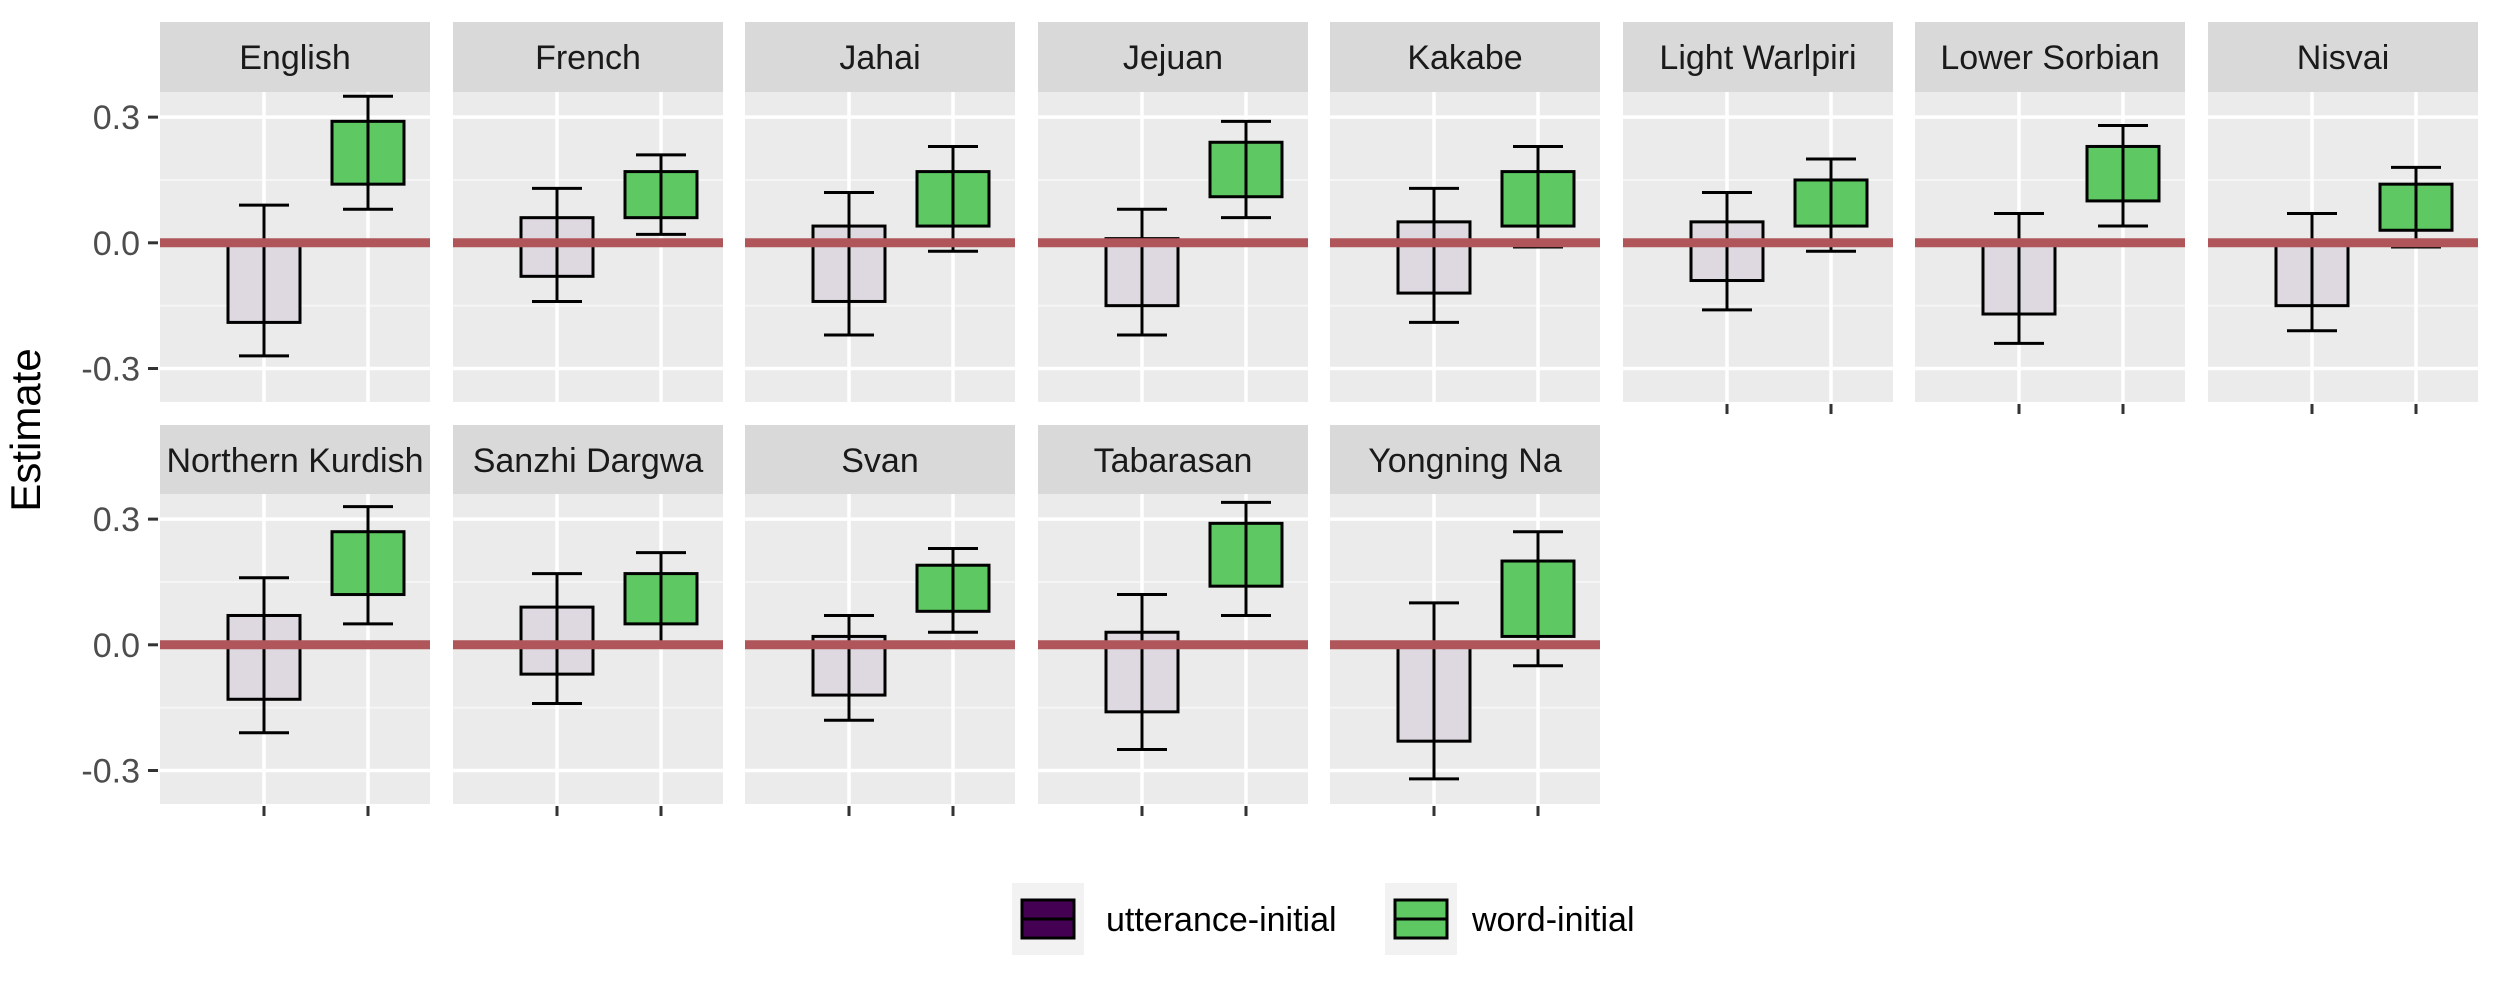  I want to click on y-axes-layer: -0.3 0.0 0.3 -0.3 0.0 0.3, so click(119, 444).